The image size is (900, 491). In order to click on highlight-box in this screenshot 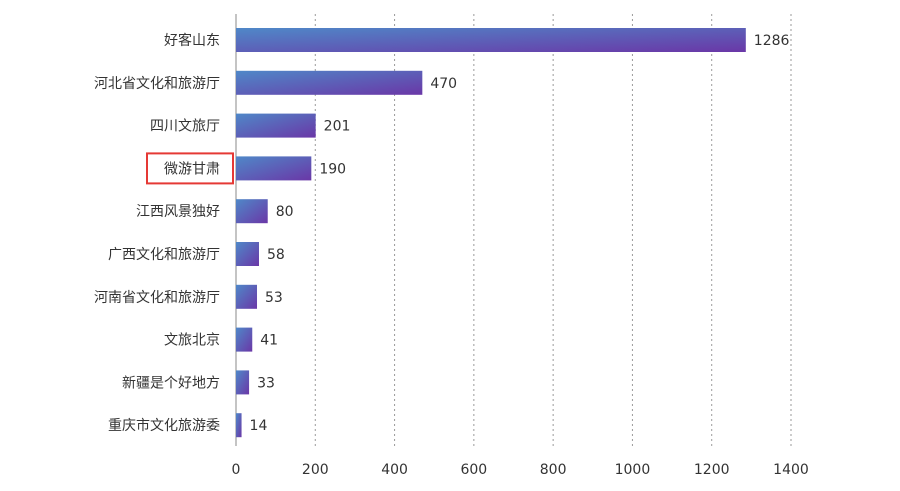, I will do `click(190, 168)`.